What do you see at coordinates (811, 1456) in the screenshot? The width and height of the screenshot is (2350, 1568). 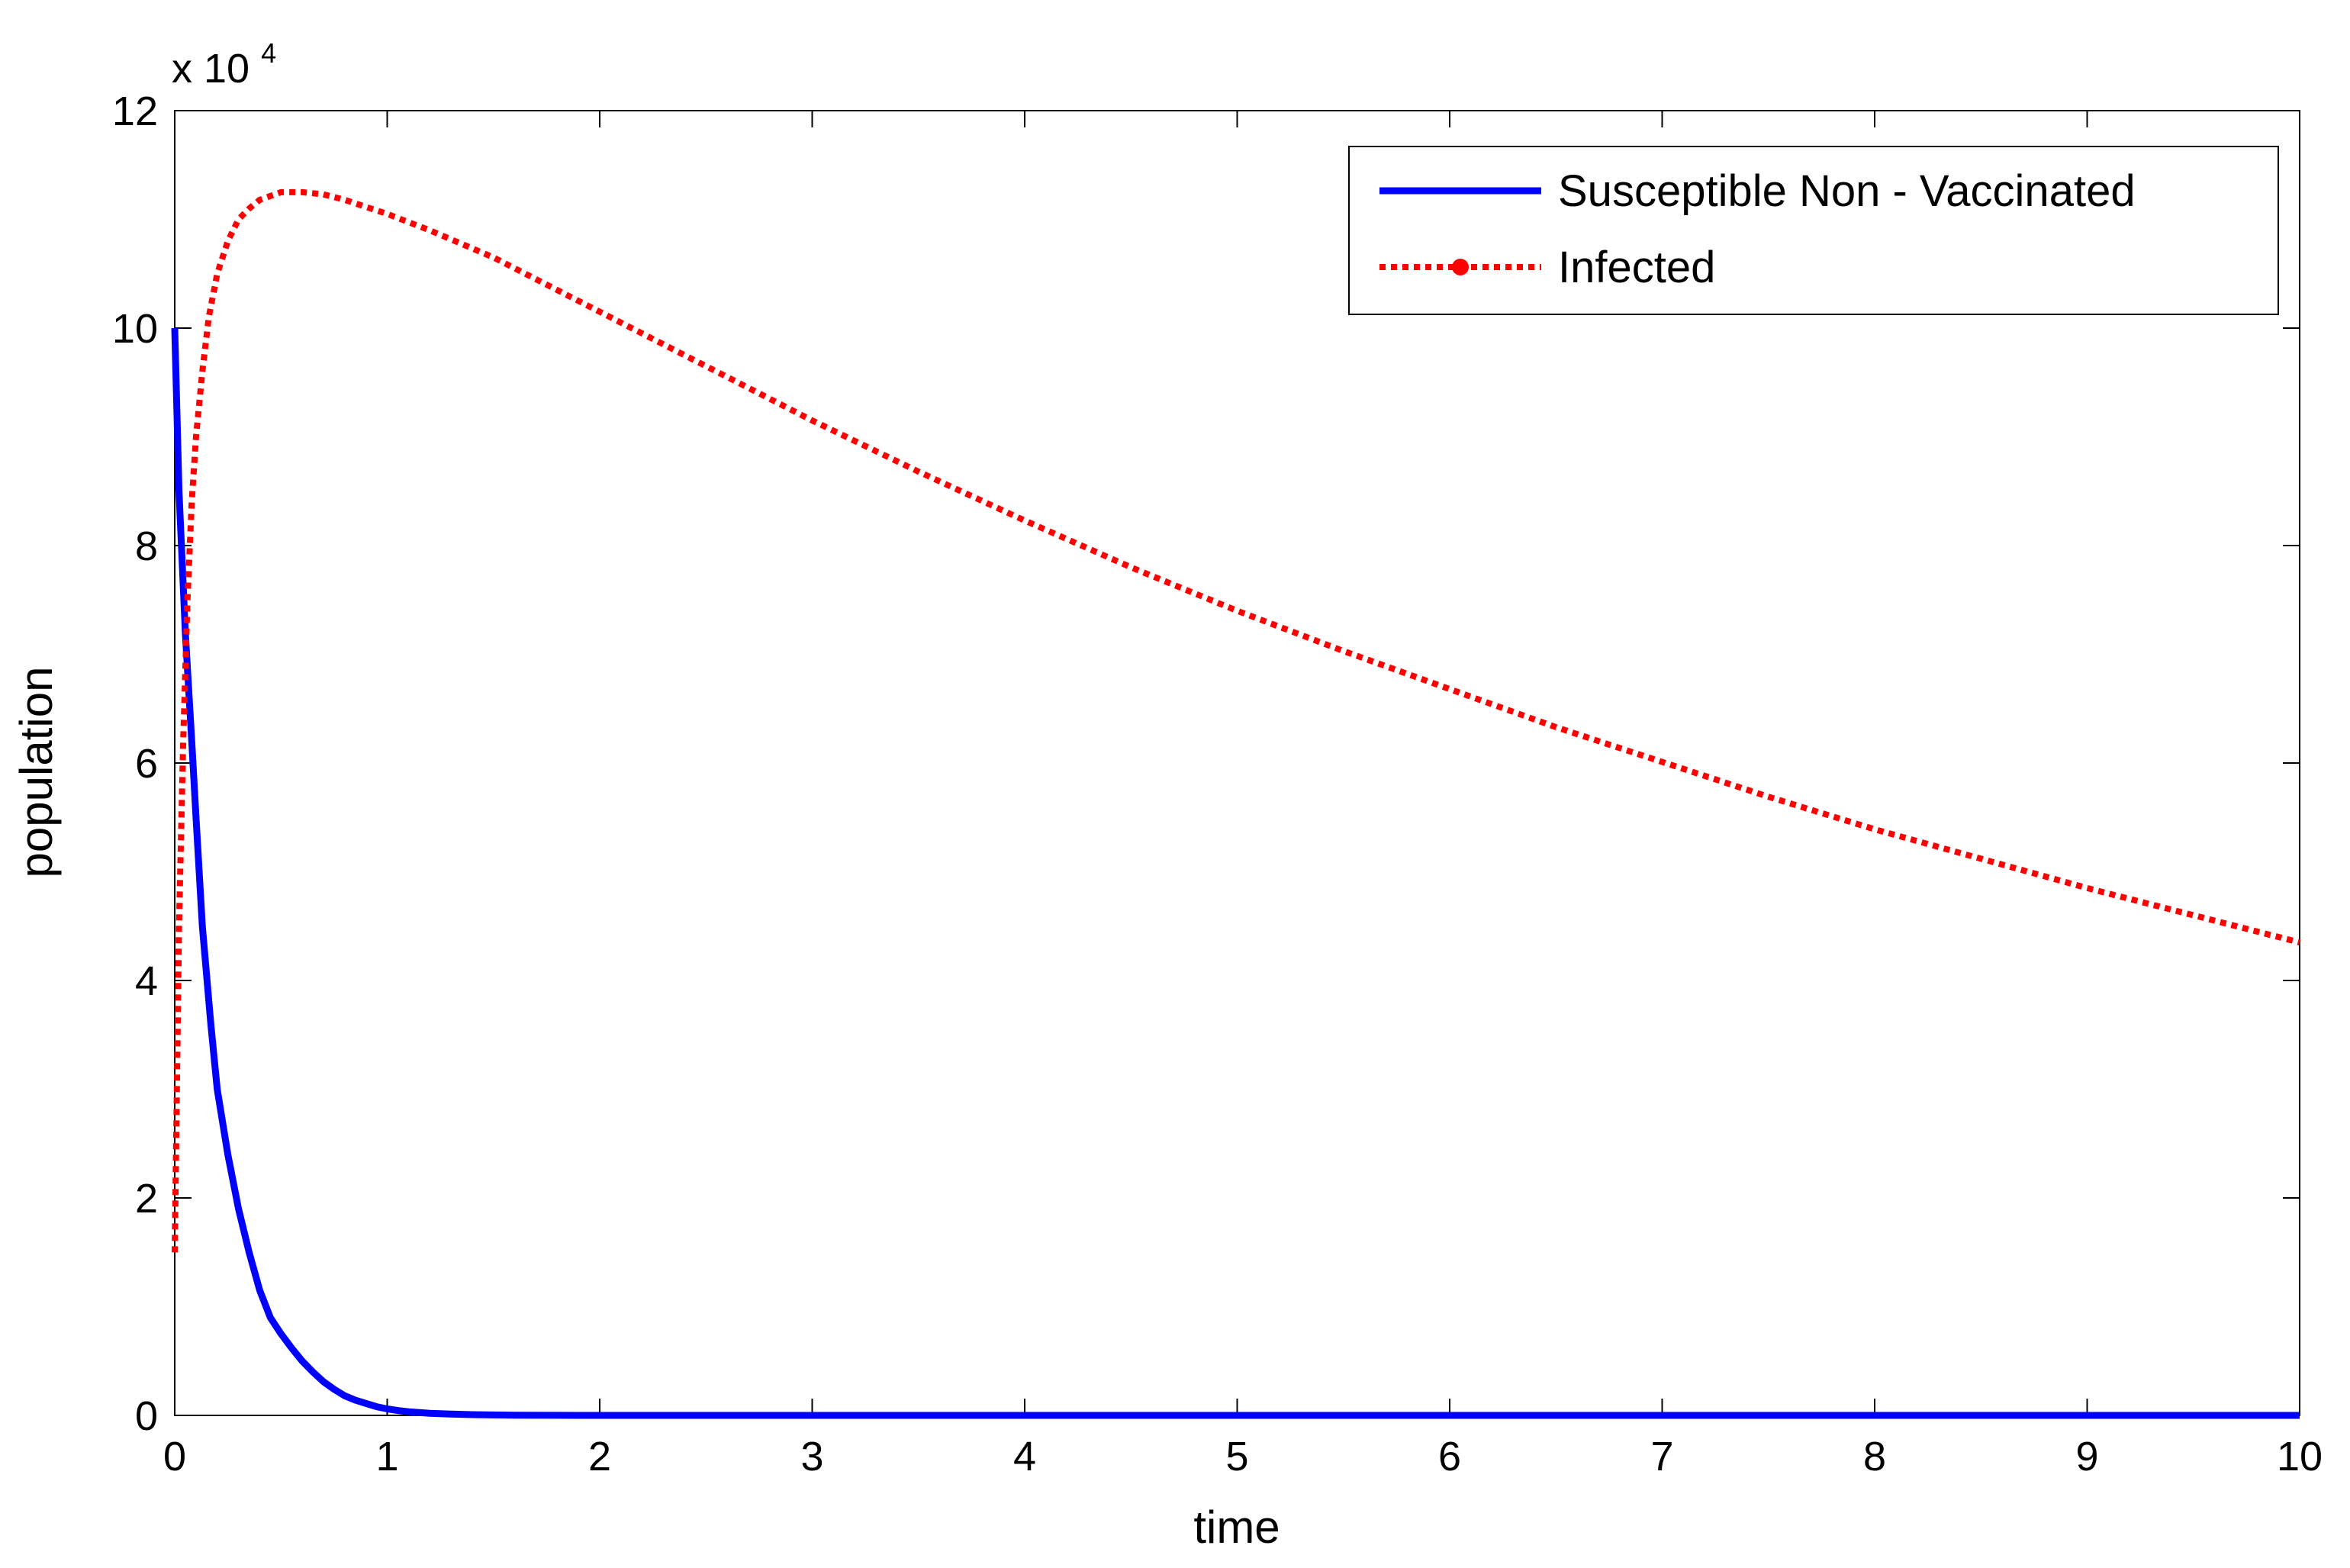 I see `x-tick-label: 3` at bounding box center [811, 1456].